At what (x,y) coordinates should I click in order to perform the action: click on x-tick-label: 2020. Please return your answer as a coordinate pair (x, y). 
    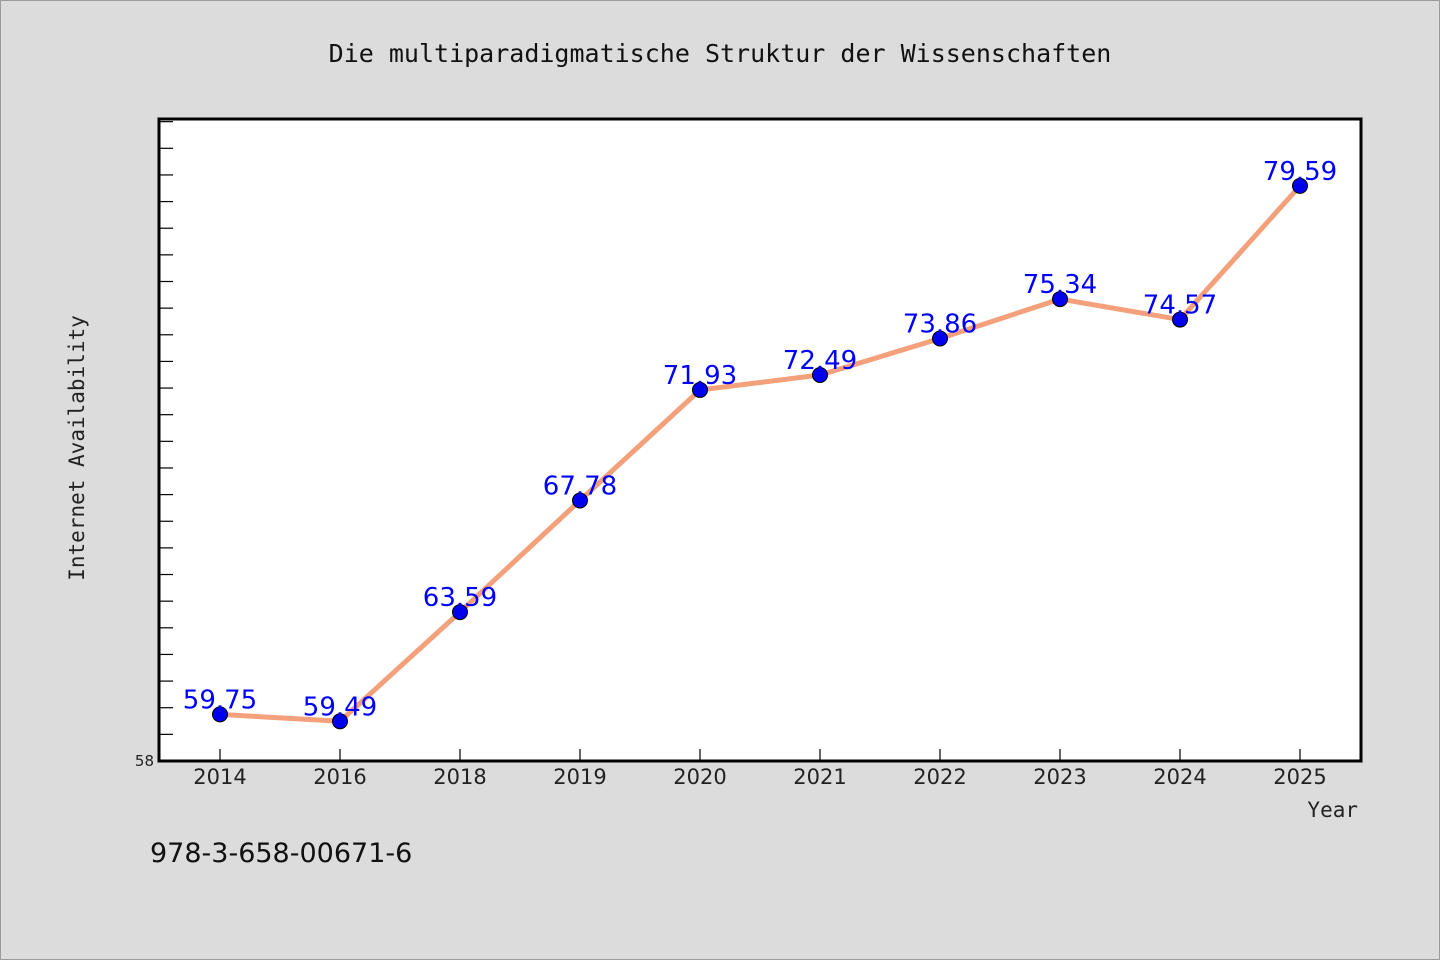
    Looking at the image, I should click on (699, 777).